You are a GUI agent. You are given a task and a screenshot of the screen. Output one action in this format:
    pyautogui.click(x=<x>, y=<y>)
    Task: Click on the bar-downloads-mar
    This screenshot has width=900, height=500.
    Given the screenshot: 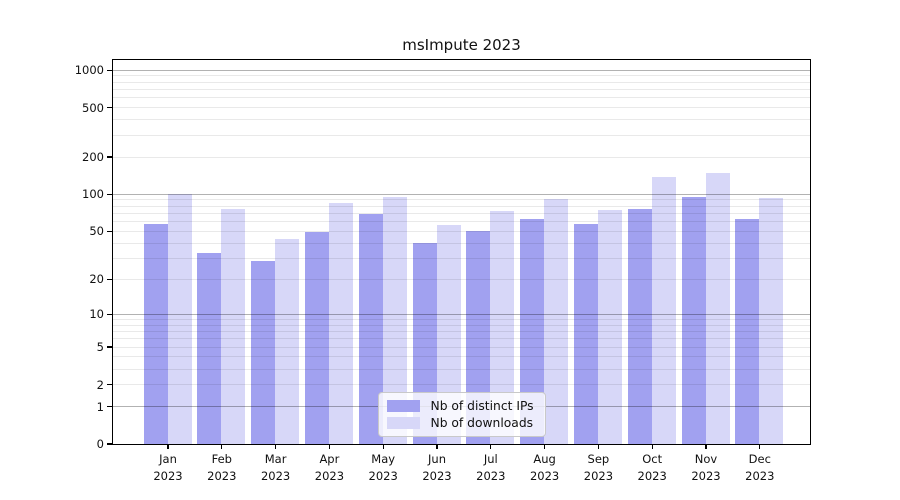 What is the action you would take?
    pyautogui.click(x=287, y=341)
    